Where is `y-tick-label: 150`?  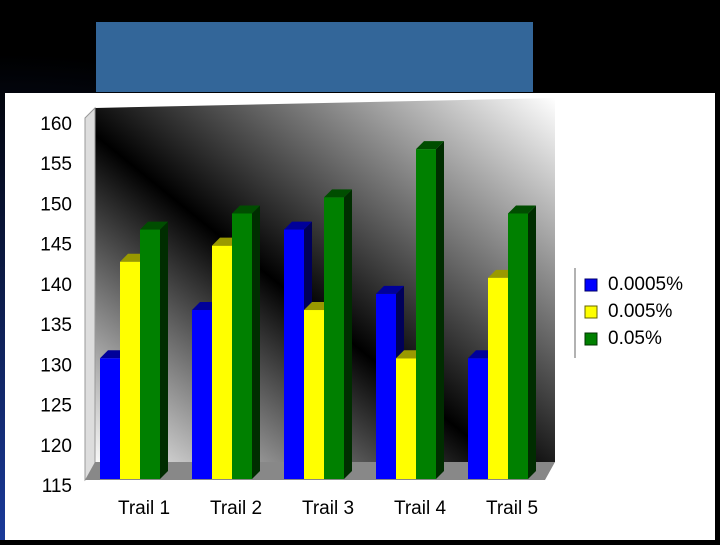 y-tick-label: 150 is located at coordinates (56, 204).